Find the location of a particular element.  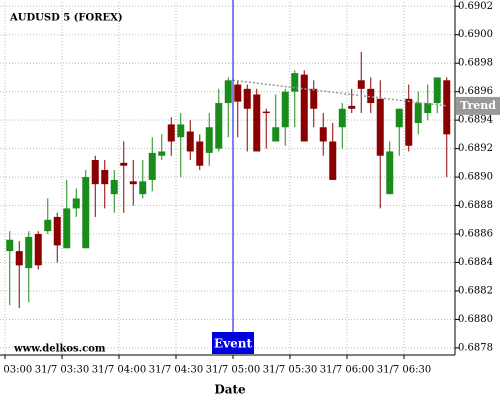

trend-label: Trend is located at coordinates (478, 105).